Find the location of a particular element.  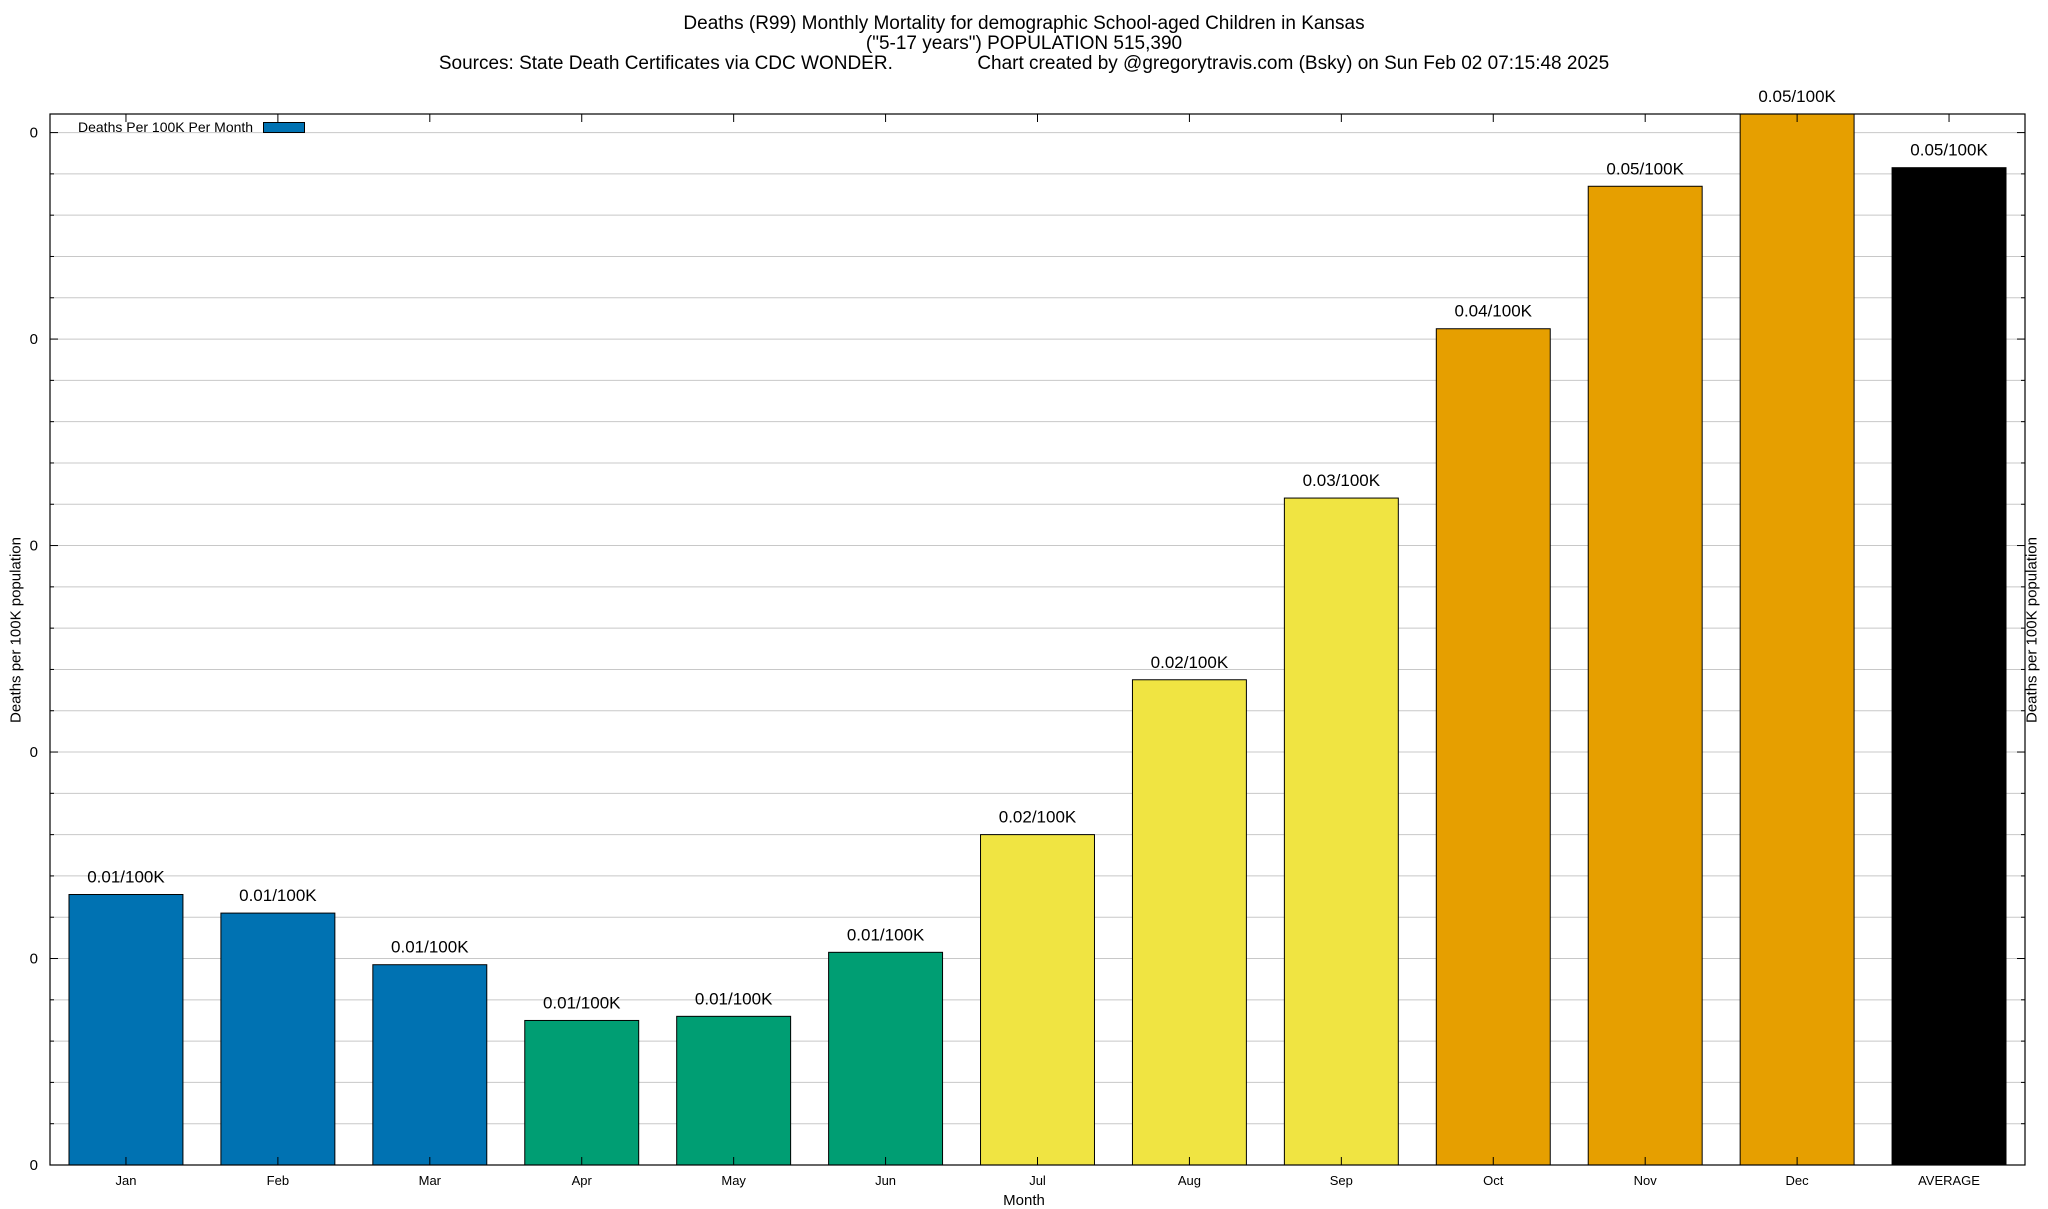

x-tick-label: Jul is located at coordinates (1037, 1180).